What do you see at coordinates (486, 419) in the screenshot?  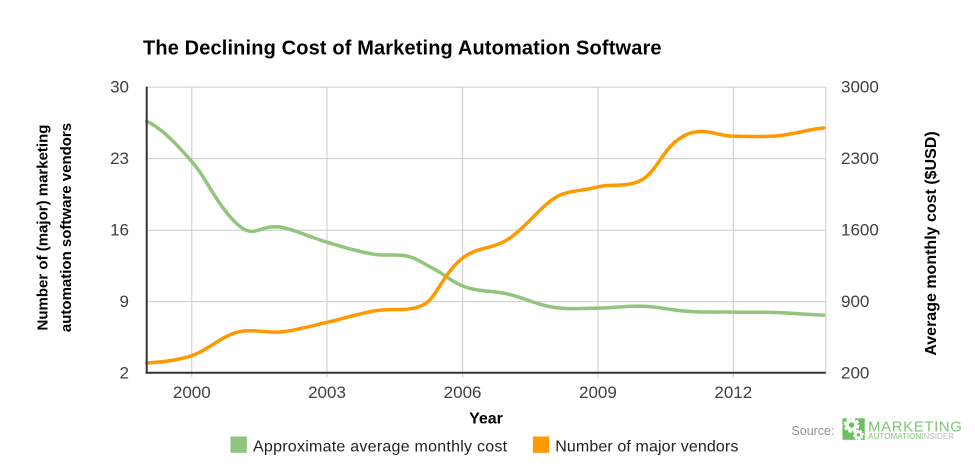 I see `svg-text: Year` at bounding box center [486, 419].